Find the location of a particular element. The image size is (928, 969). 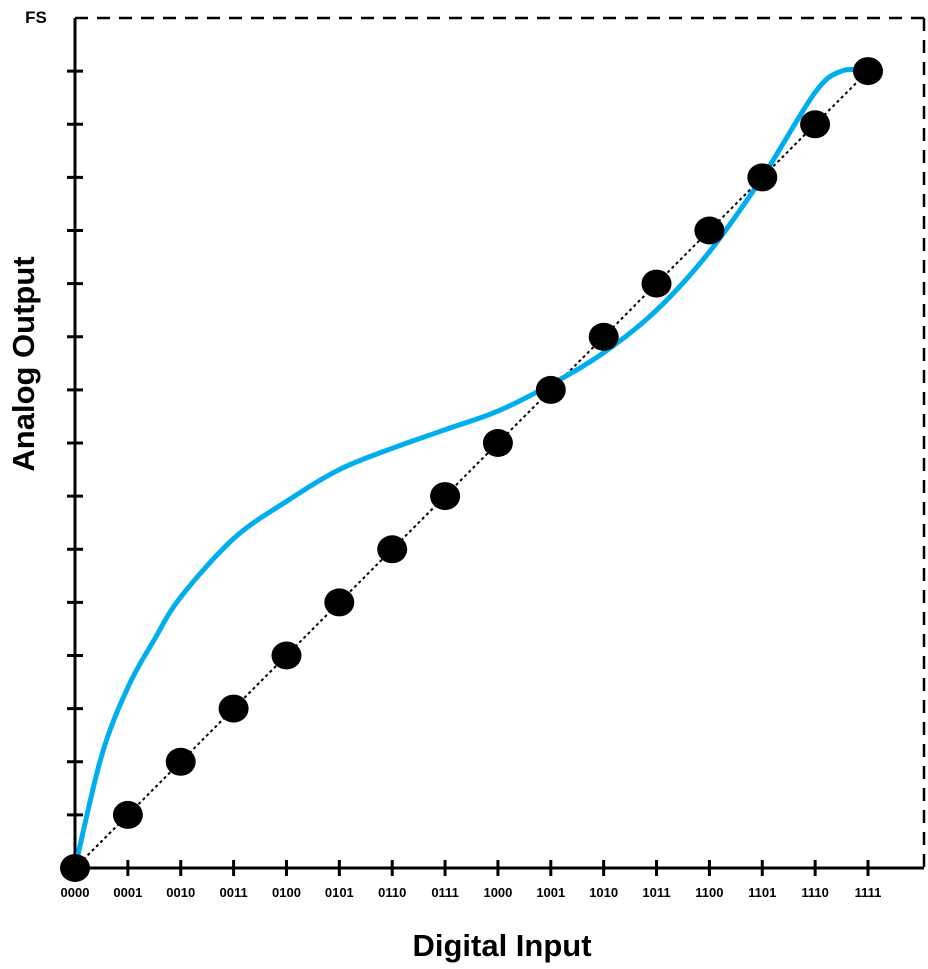

x-tick-label: 1111 is located at coordinates (868, 892).